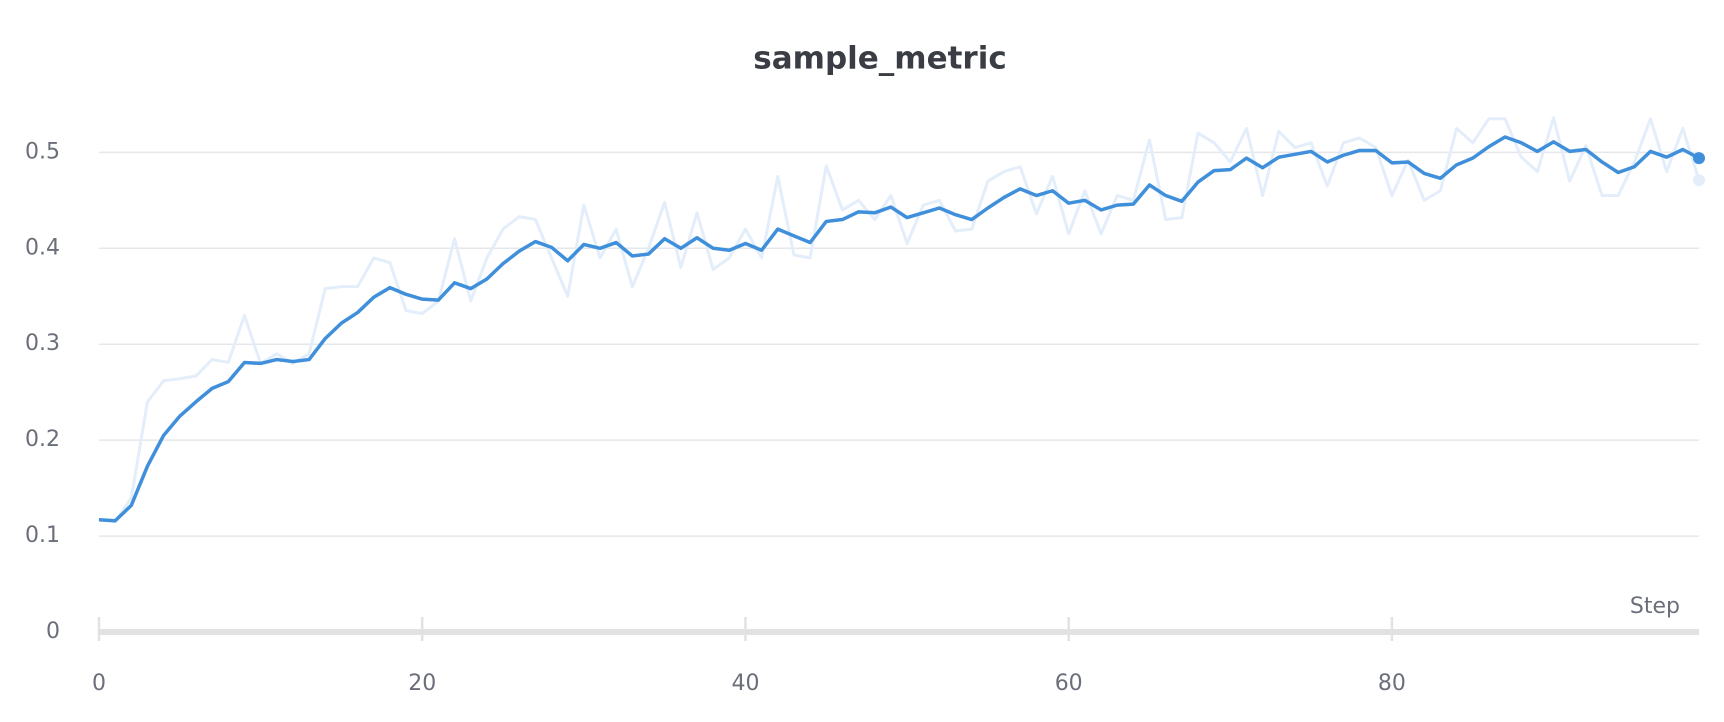 This screenshot has height=722, width=1724. Describe the element at coordinates (1069, 683) in the screenshot. I see `x-tick-label: 60` at that location.